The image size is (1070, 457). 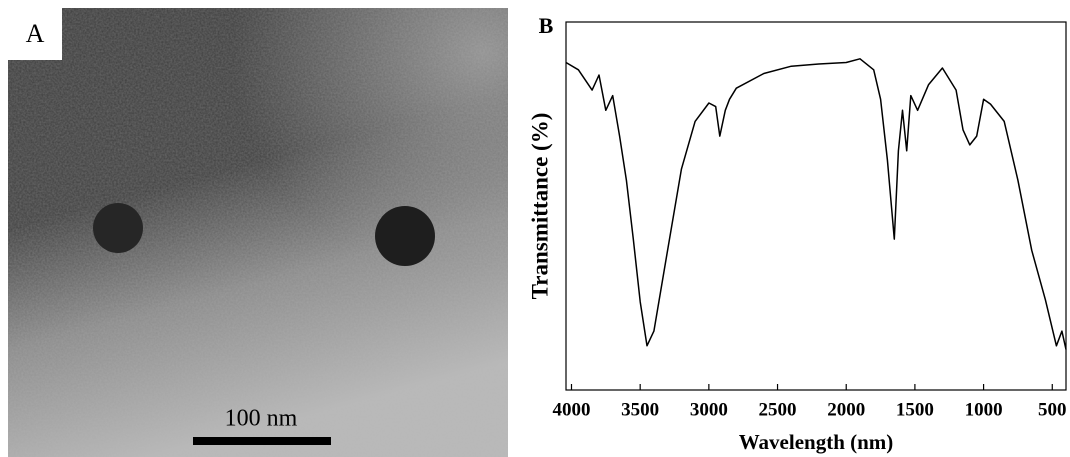 What do you see at coordinates (546, 25) in the screenshot?
I see `panel-label: B` at bounding box center [546, 25].